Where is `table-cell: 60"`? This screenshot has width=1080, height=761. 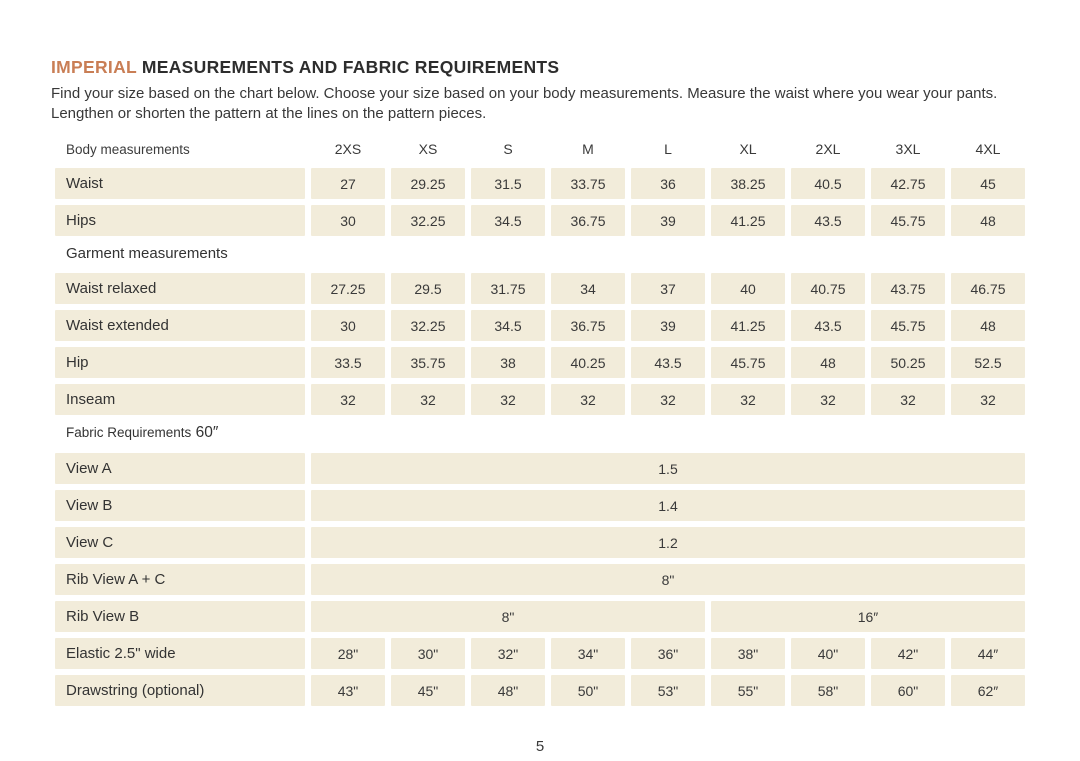 table-cell: 60" is located at coordinates (908, 690).